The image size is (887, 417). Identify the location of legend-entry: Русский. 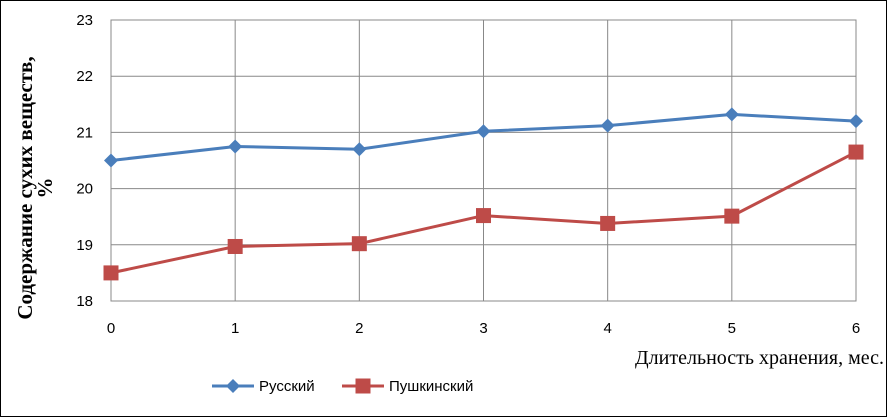
(263, 386).